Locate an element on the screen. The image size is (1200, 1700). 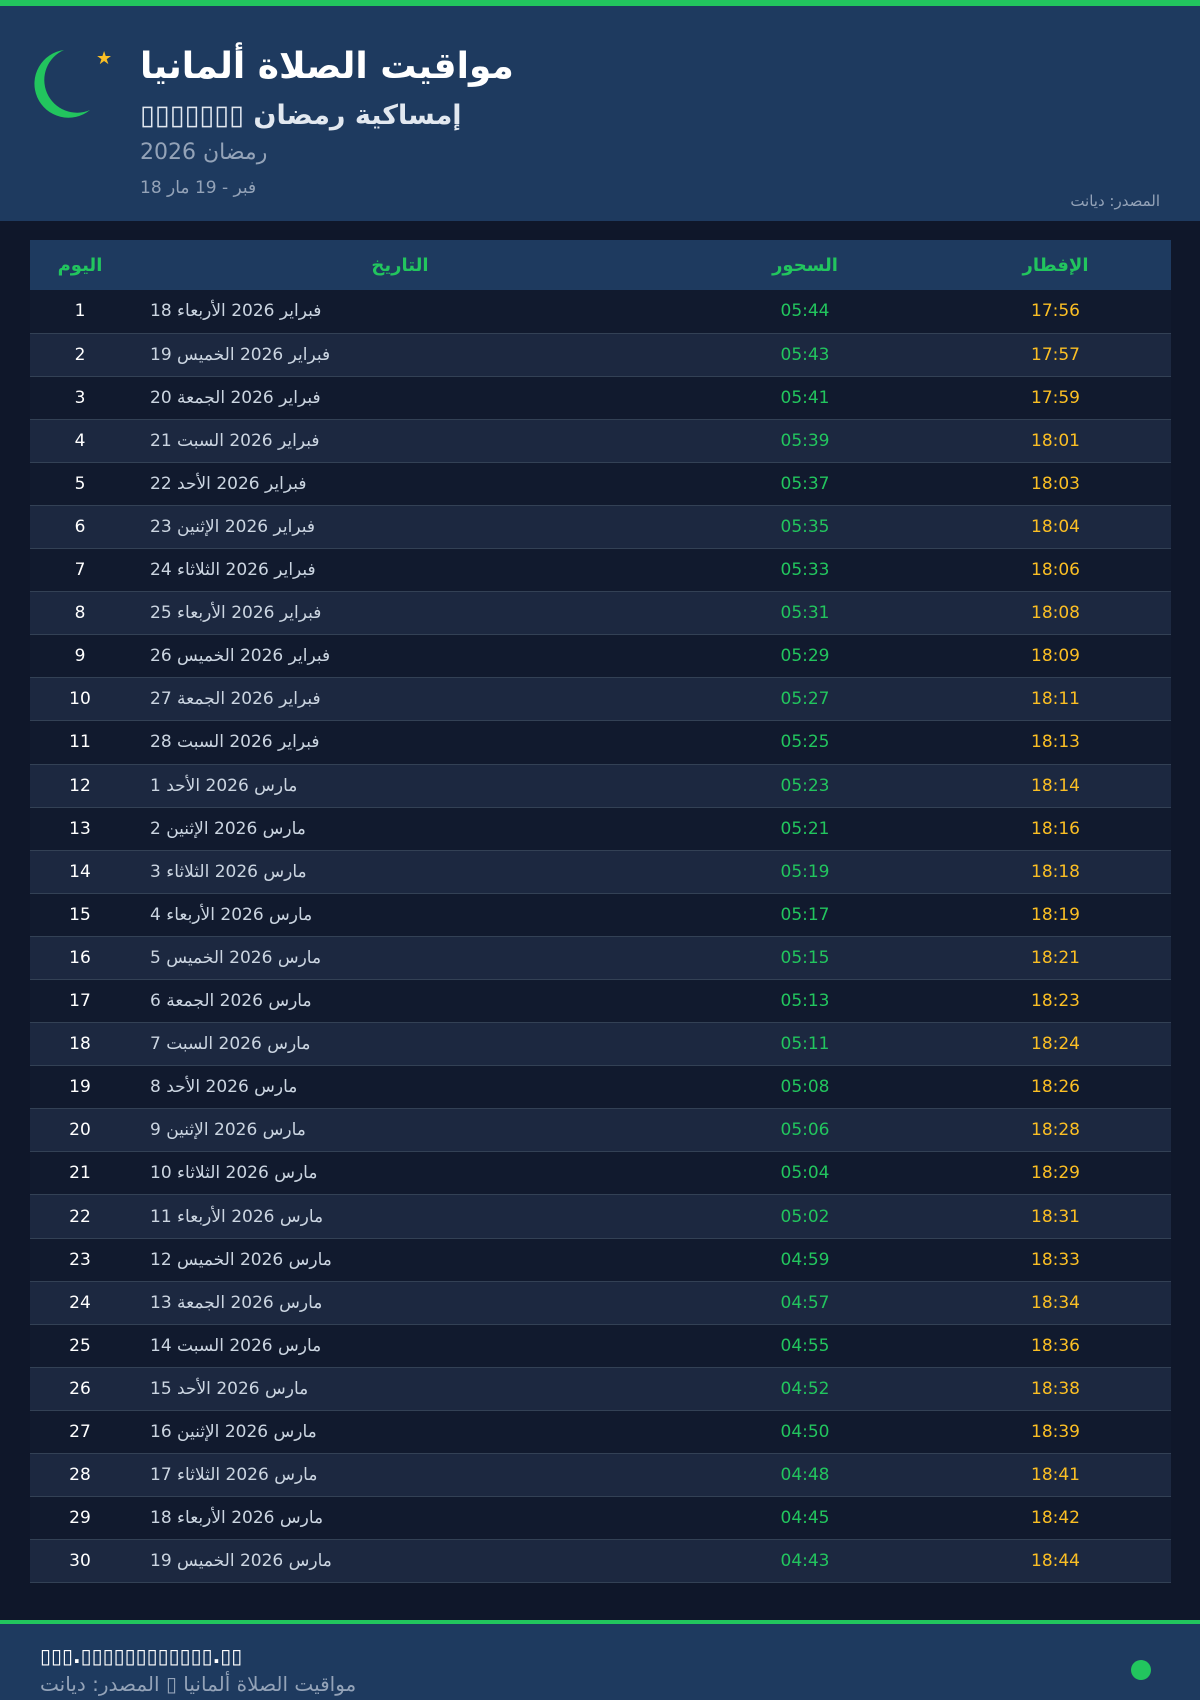
cell-sahur: 04:50 is located at coordinates (805, 1432).